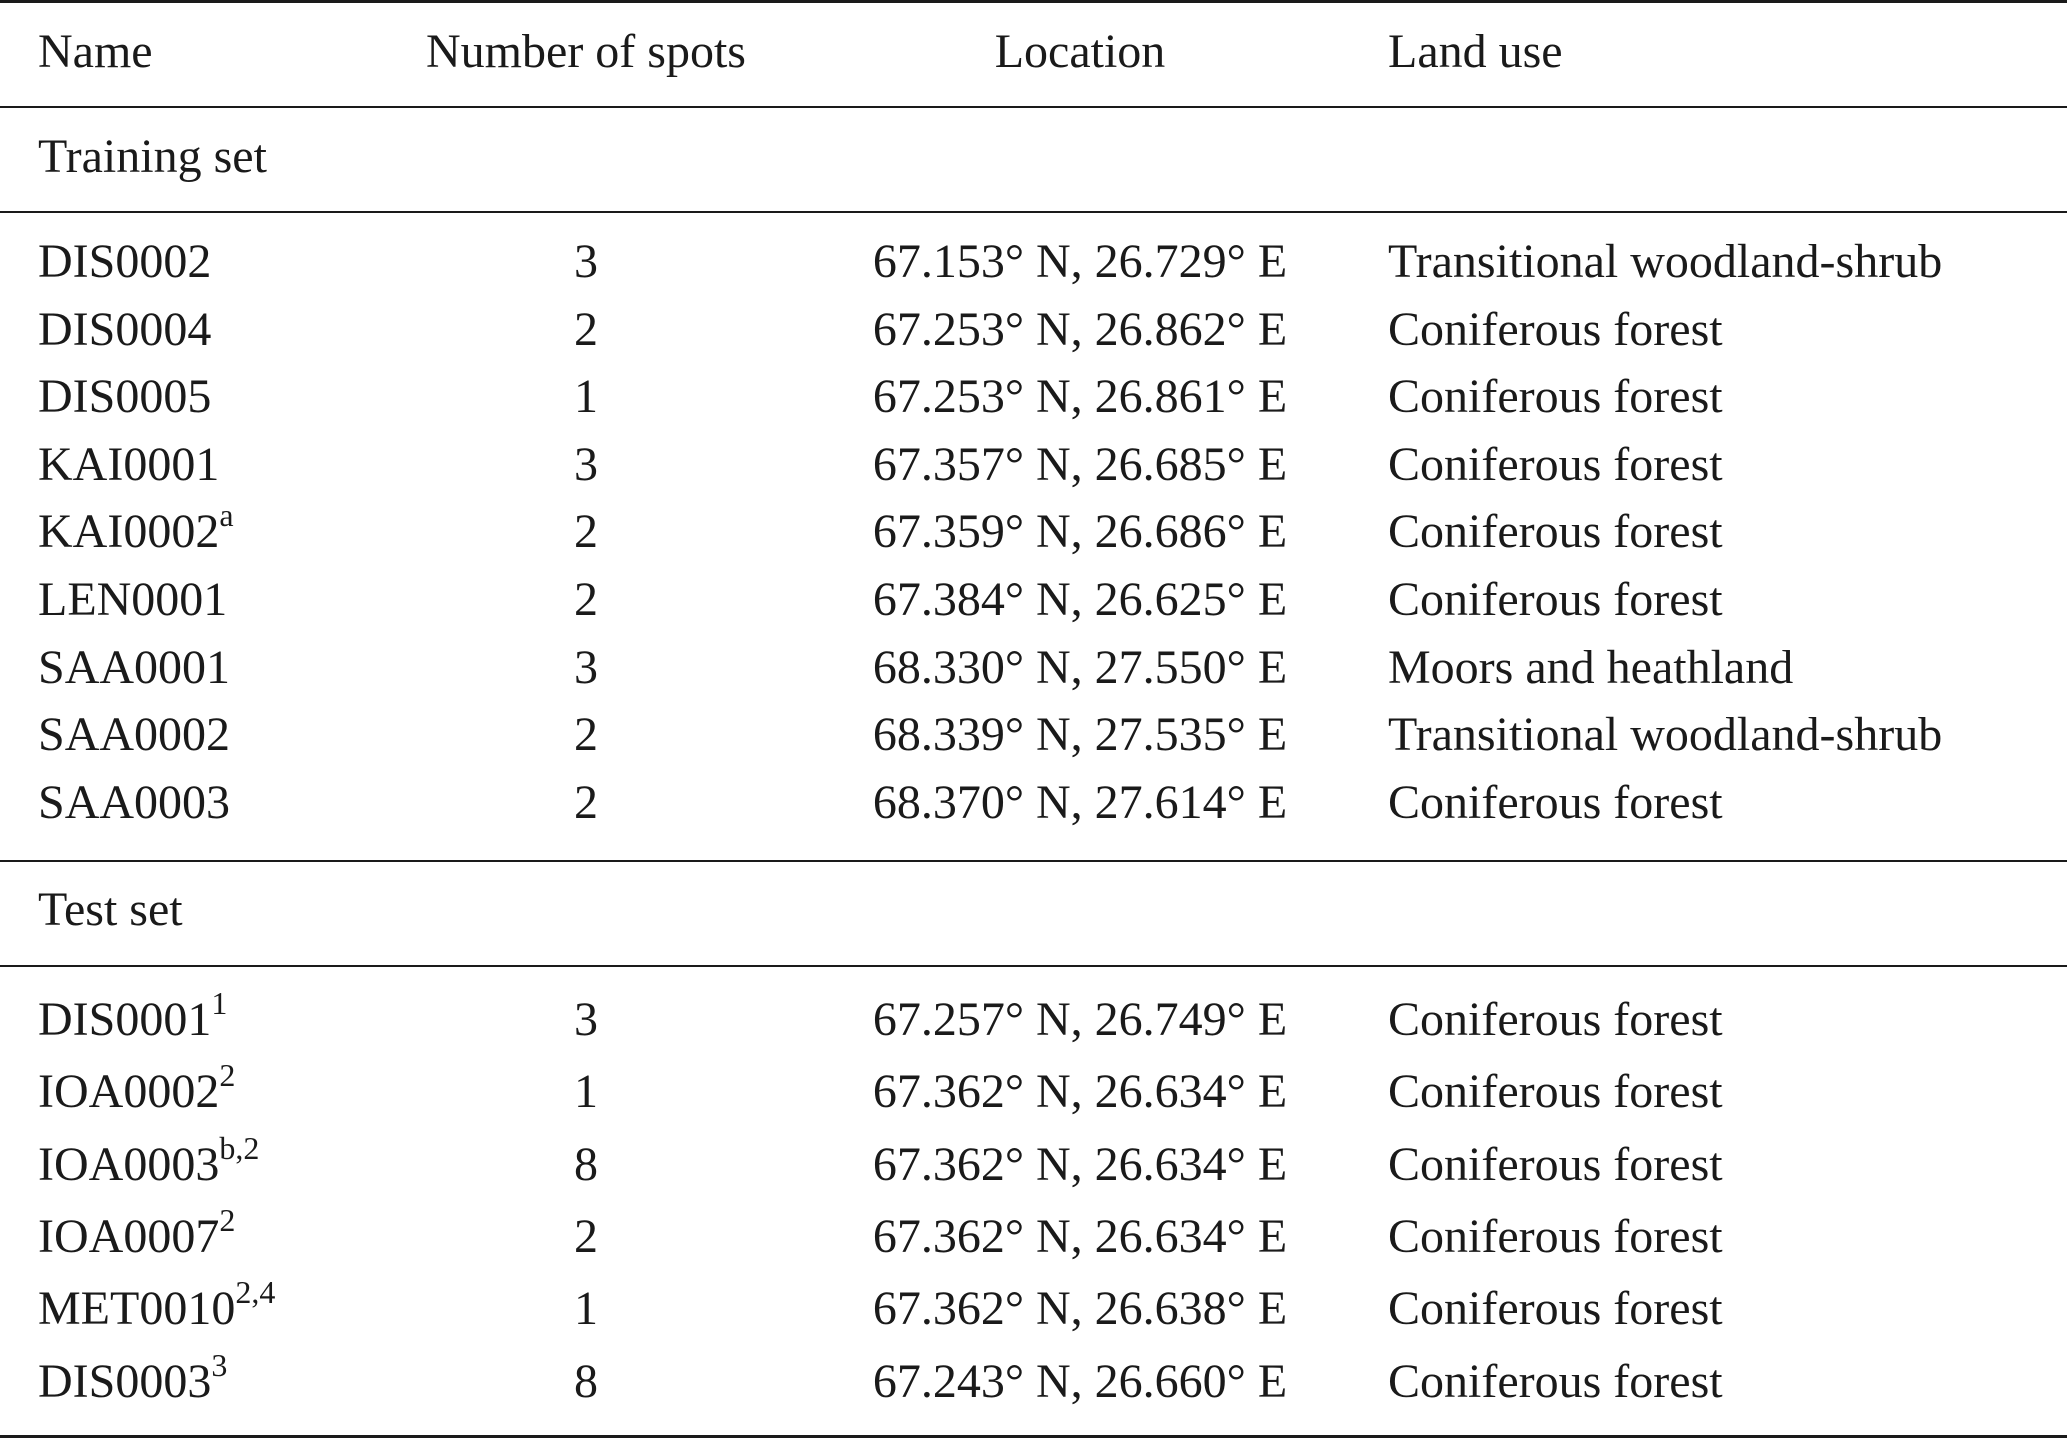  Describe the element at coordinates (1080, 1381) in the screenshot. I see `cell-location: 67.243° N, 26.660° E` at that location.